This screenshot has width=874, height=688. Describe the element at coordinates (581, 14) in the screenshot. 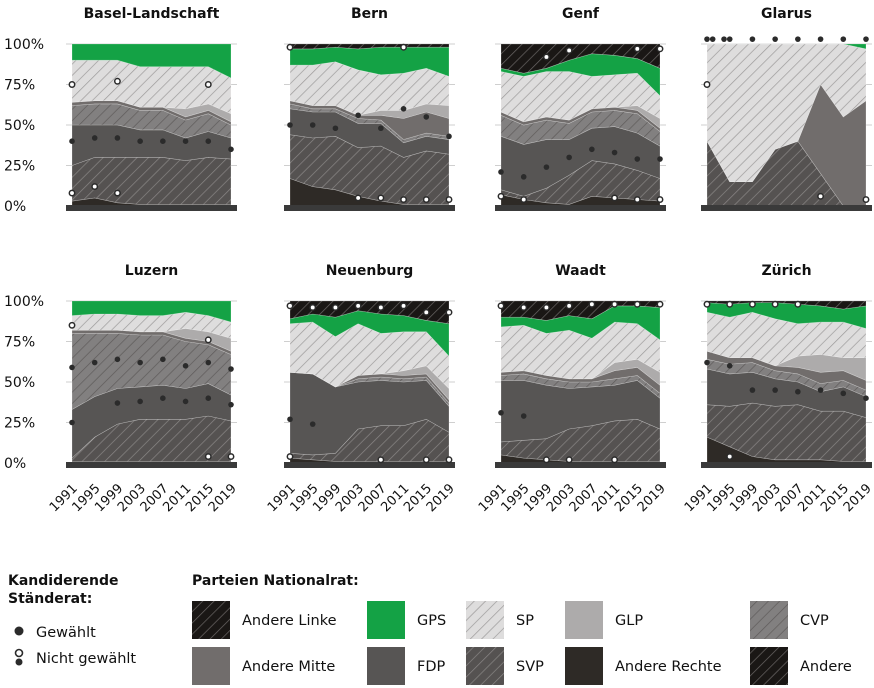

I see `panel-title: Genf` at that location.